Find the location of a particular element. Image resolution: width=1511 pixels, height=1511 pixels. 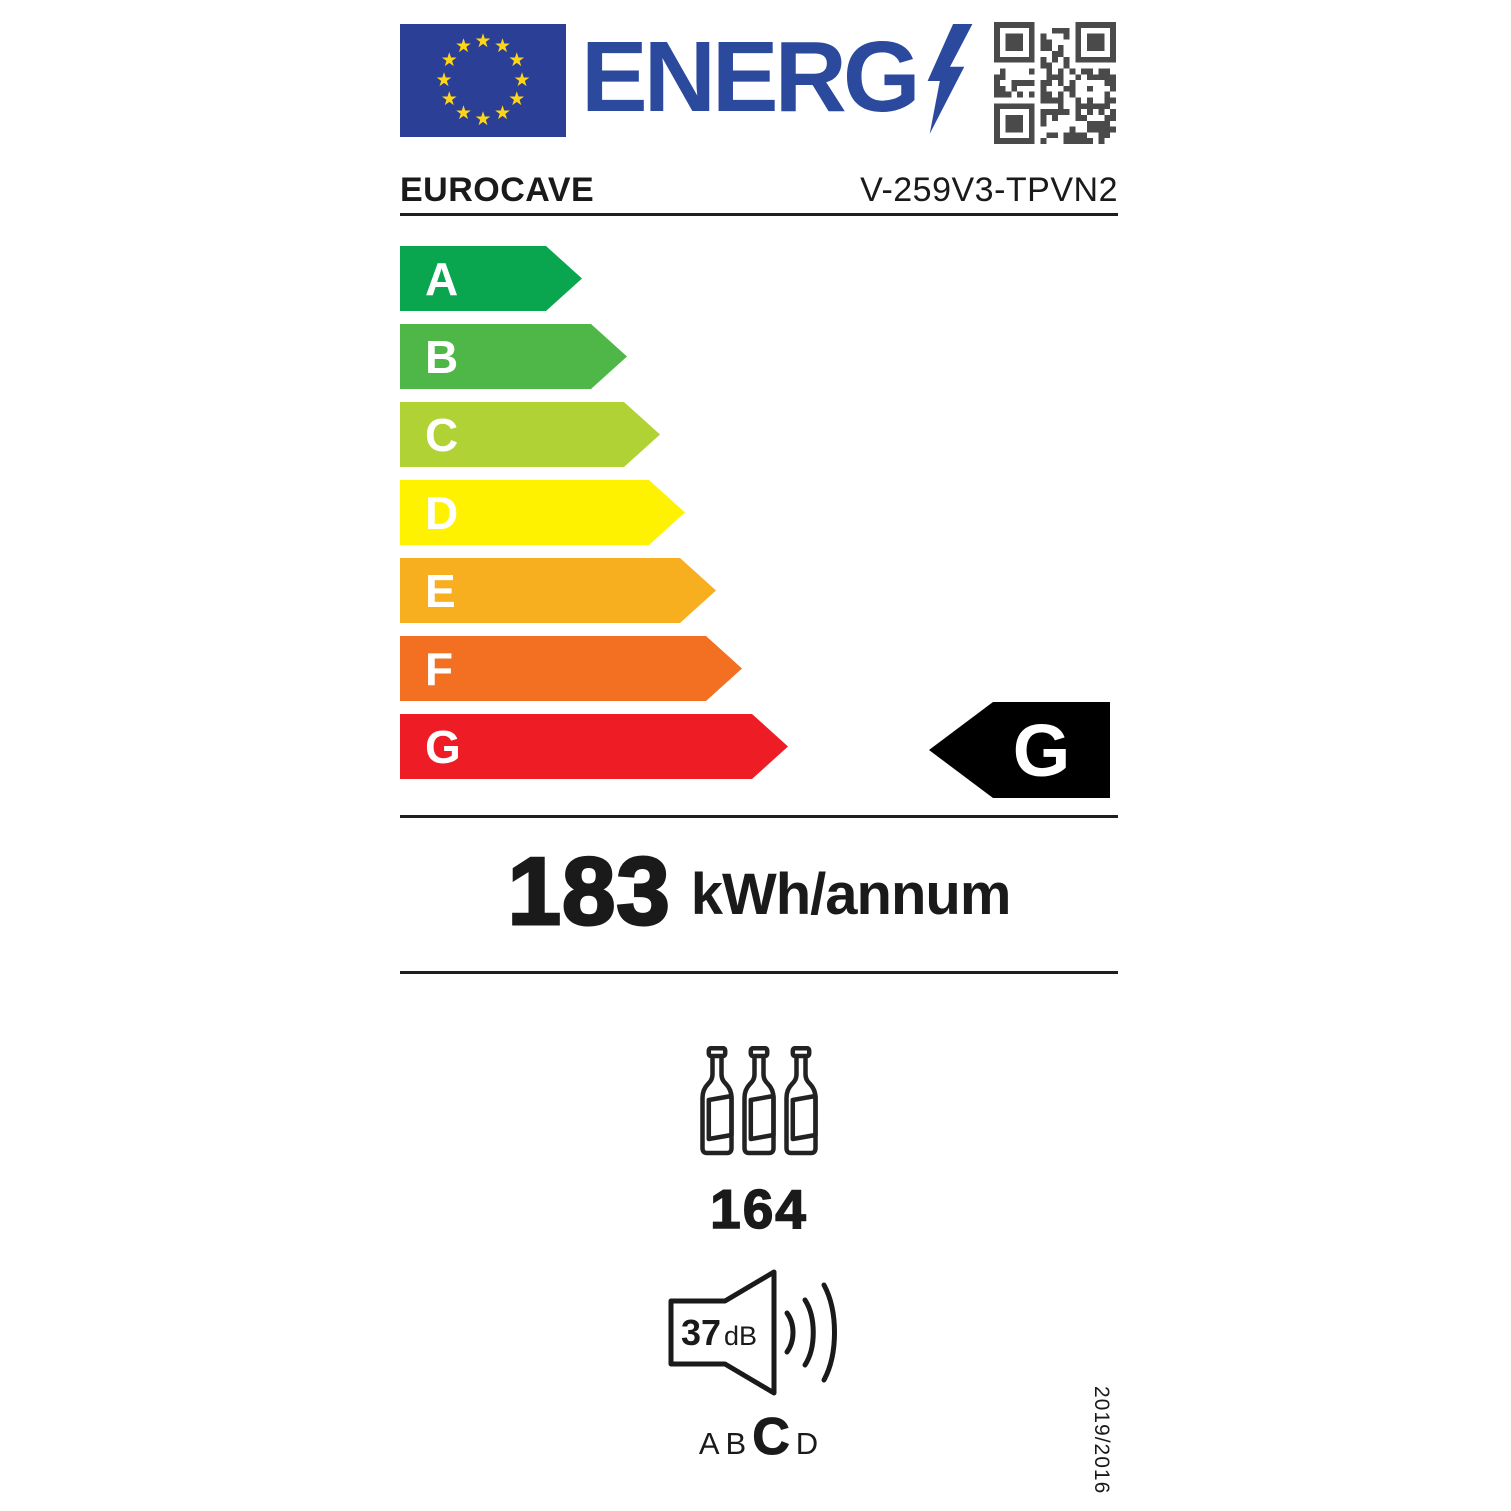

class-arrow-b: B is located at coordinates (513, 356).